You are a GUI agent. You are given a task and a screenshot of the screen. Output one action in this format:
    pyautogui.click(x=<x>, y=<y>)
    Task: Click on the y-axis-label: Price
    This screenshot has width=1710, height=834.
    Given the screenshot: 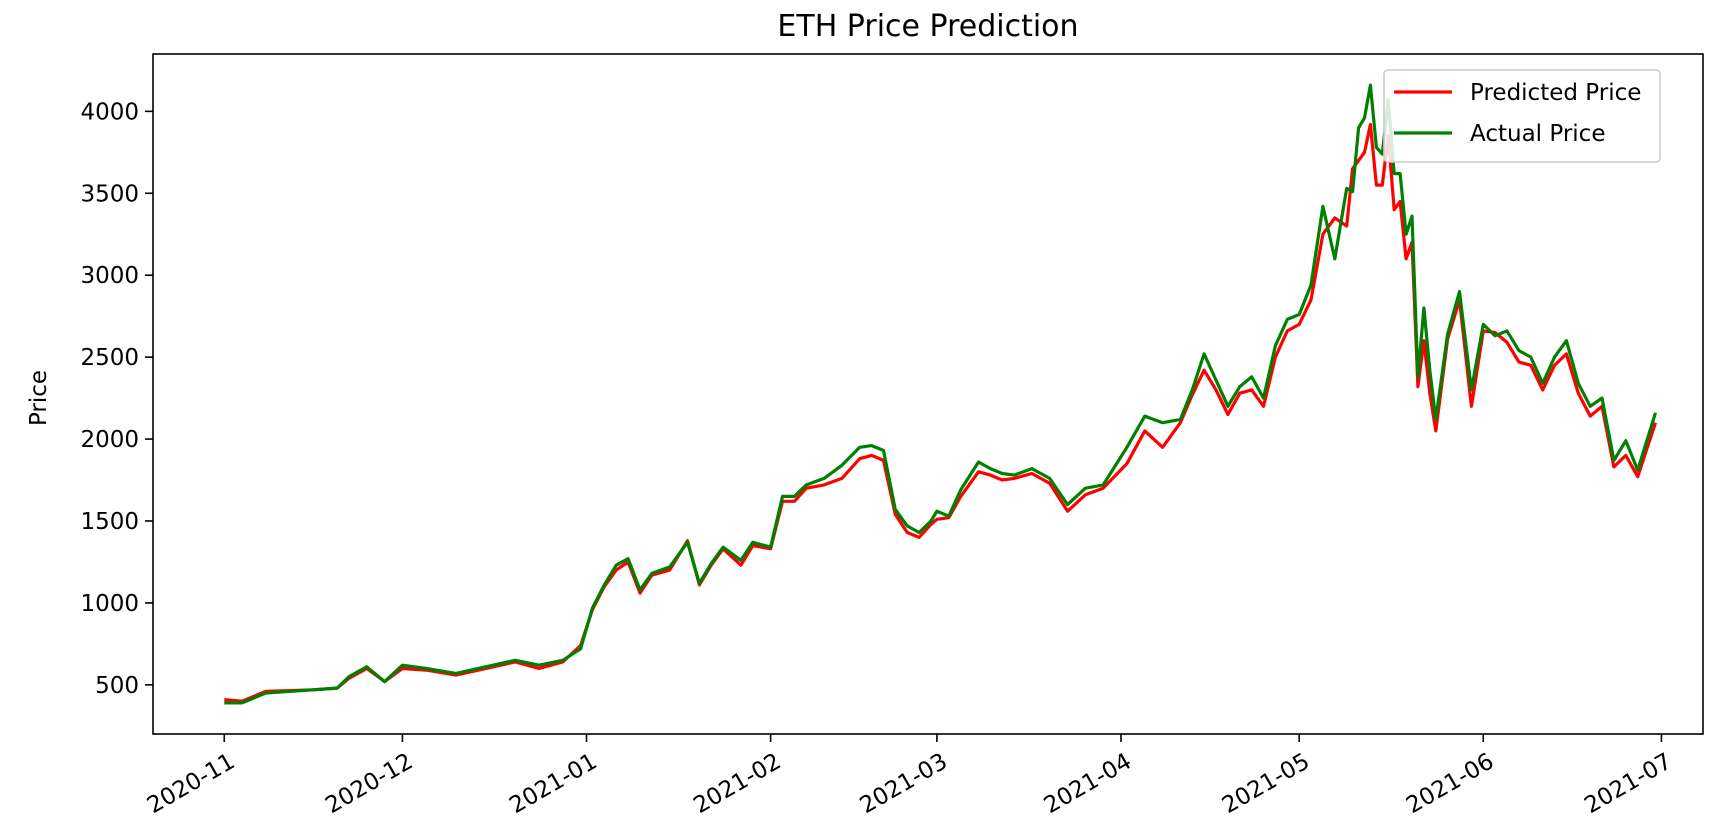 What is the action you would take?
    pyautogui.click(x=39, y=398)
    